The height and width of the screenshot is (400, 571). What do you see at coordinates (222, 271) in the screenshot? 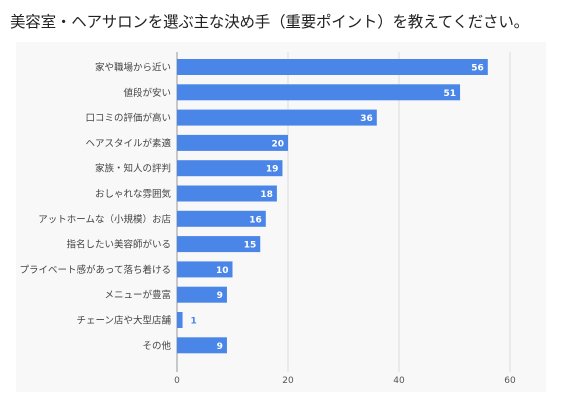
I see `bar-value-label: 10` at bounding box center [222, 271].